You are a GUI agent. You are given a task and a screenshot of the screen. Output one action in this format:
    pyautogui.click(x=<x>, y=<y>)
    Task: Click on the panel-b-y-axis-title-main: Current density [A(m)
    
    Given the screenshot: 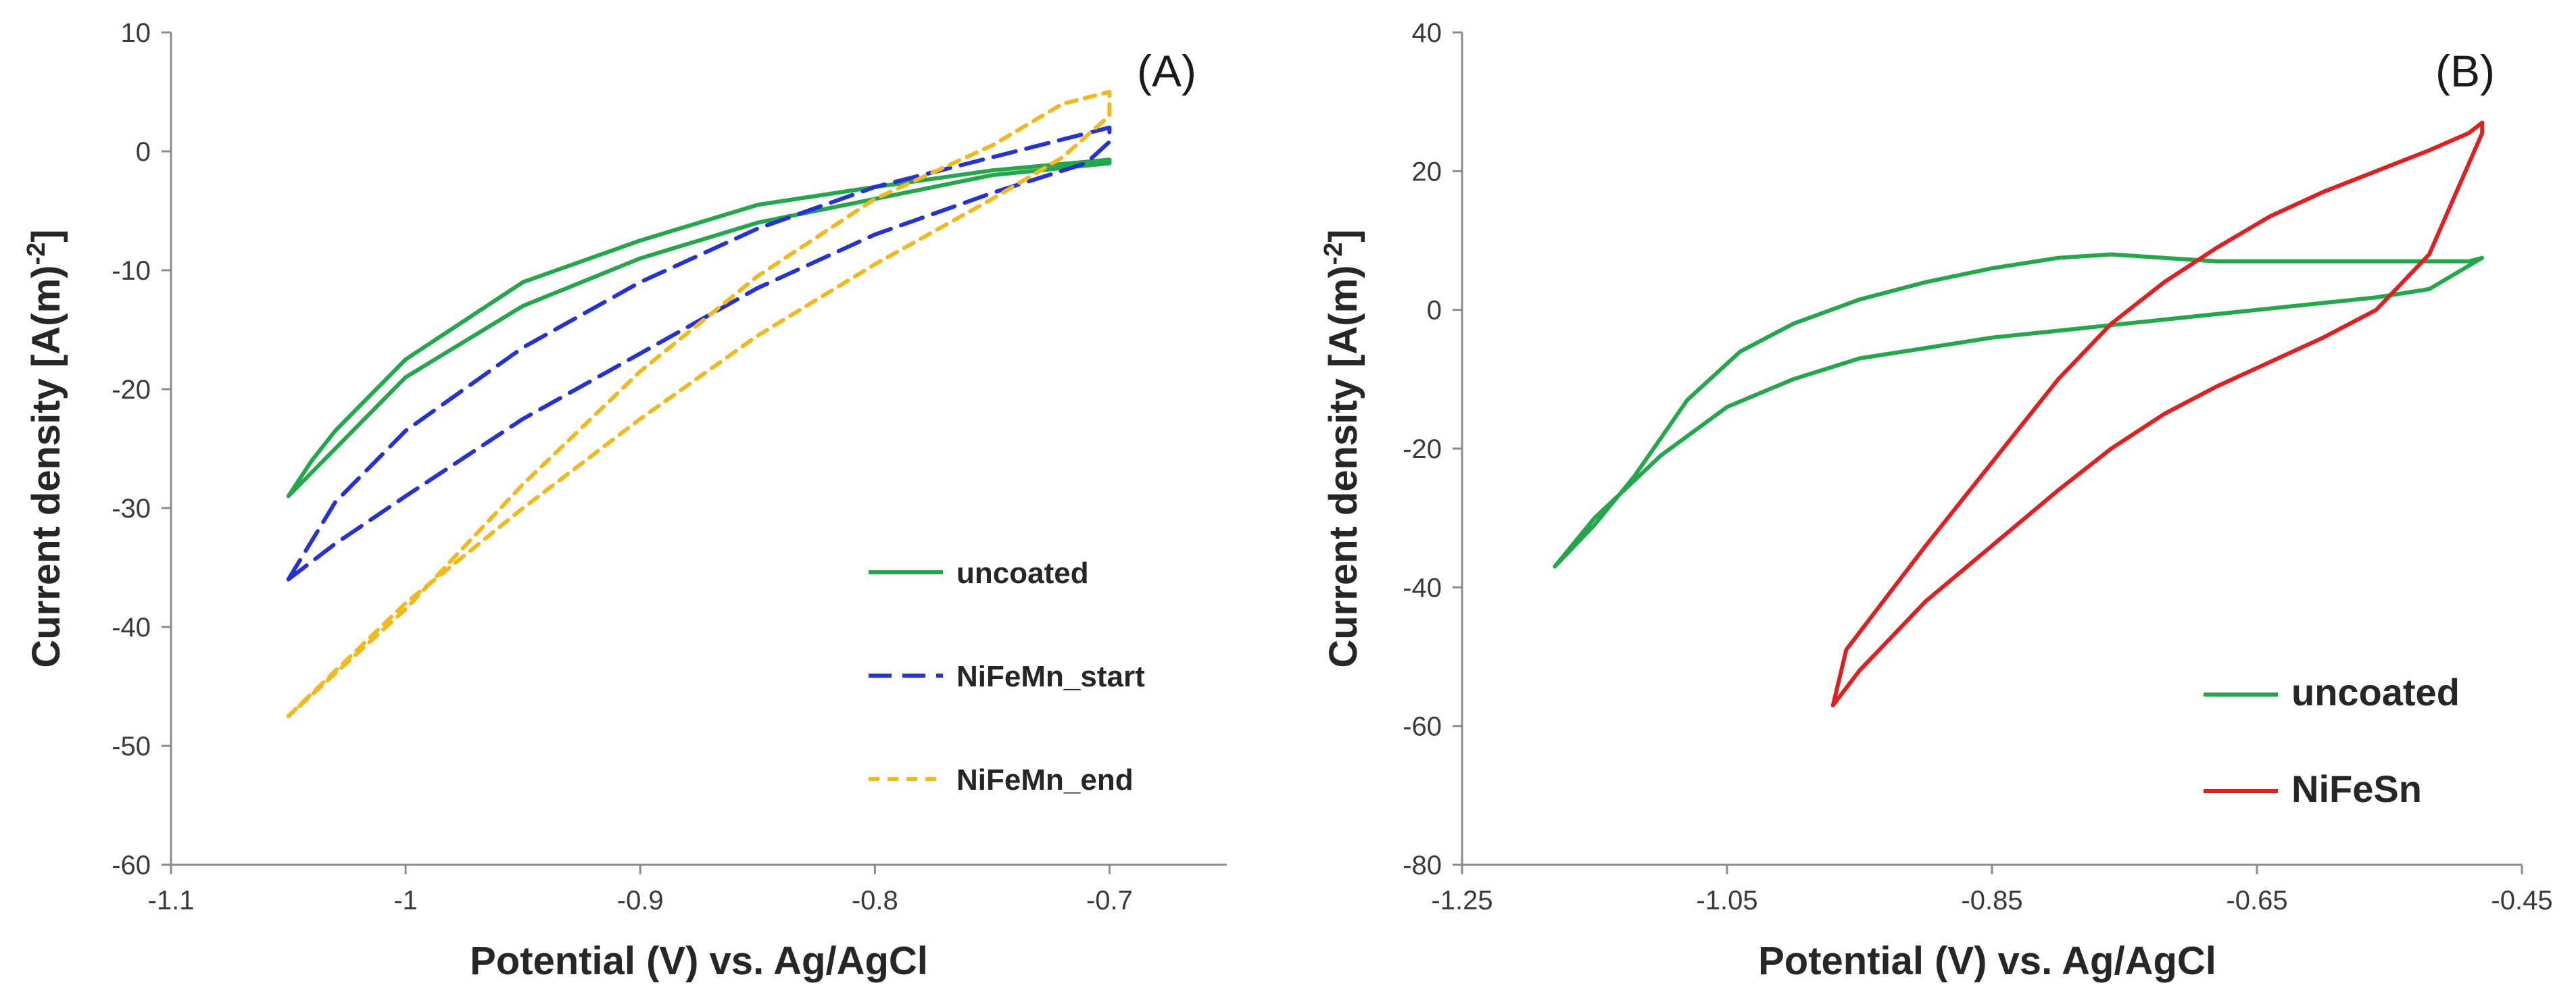 What is the action you would take?
    pyautogui.click(x=1343, y=466)
    